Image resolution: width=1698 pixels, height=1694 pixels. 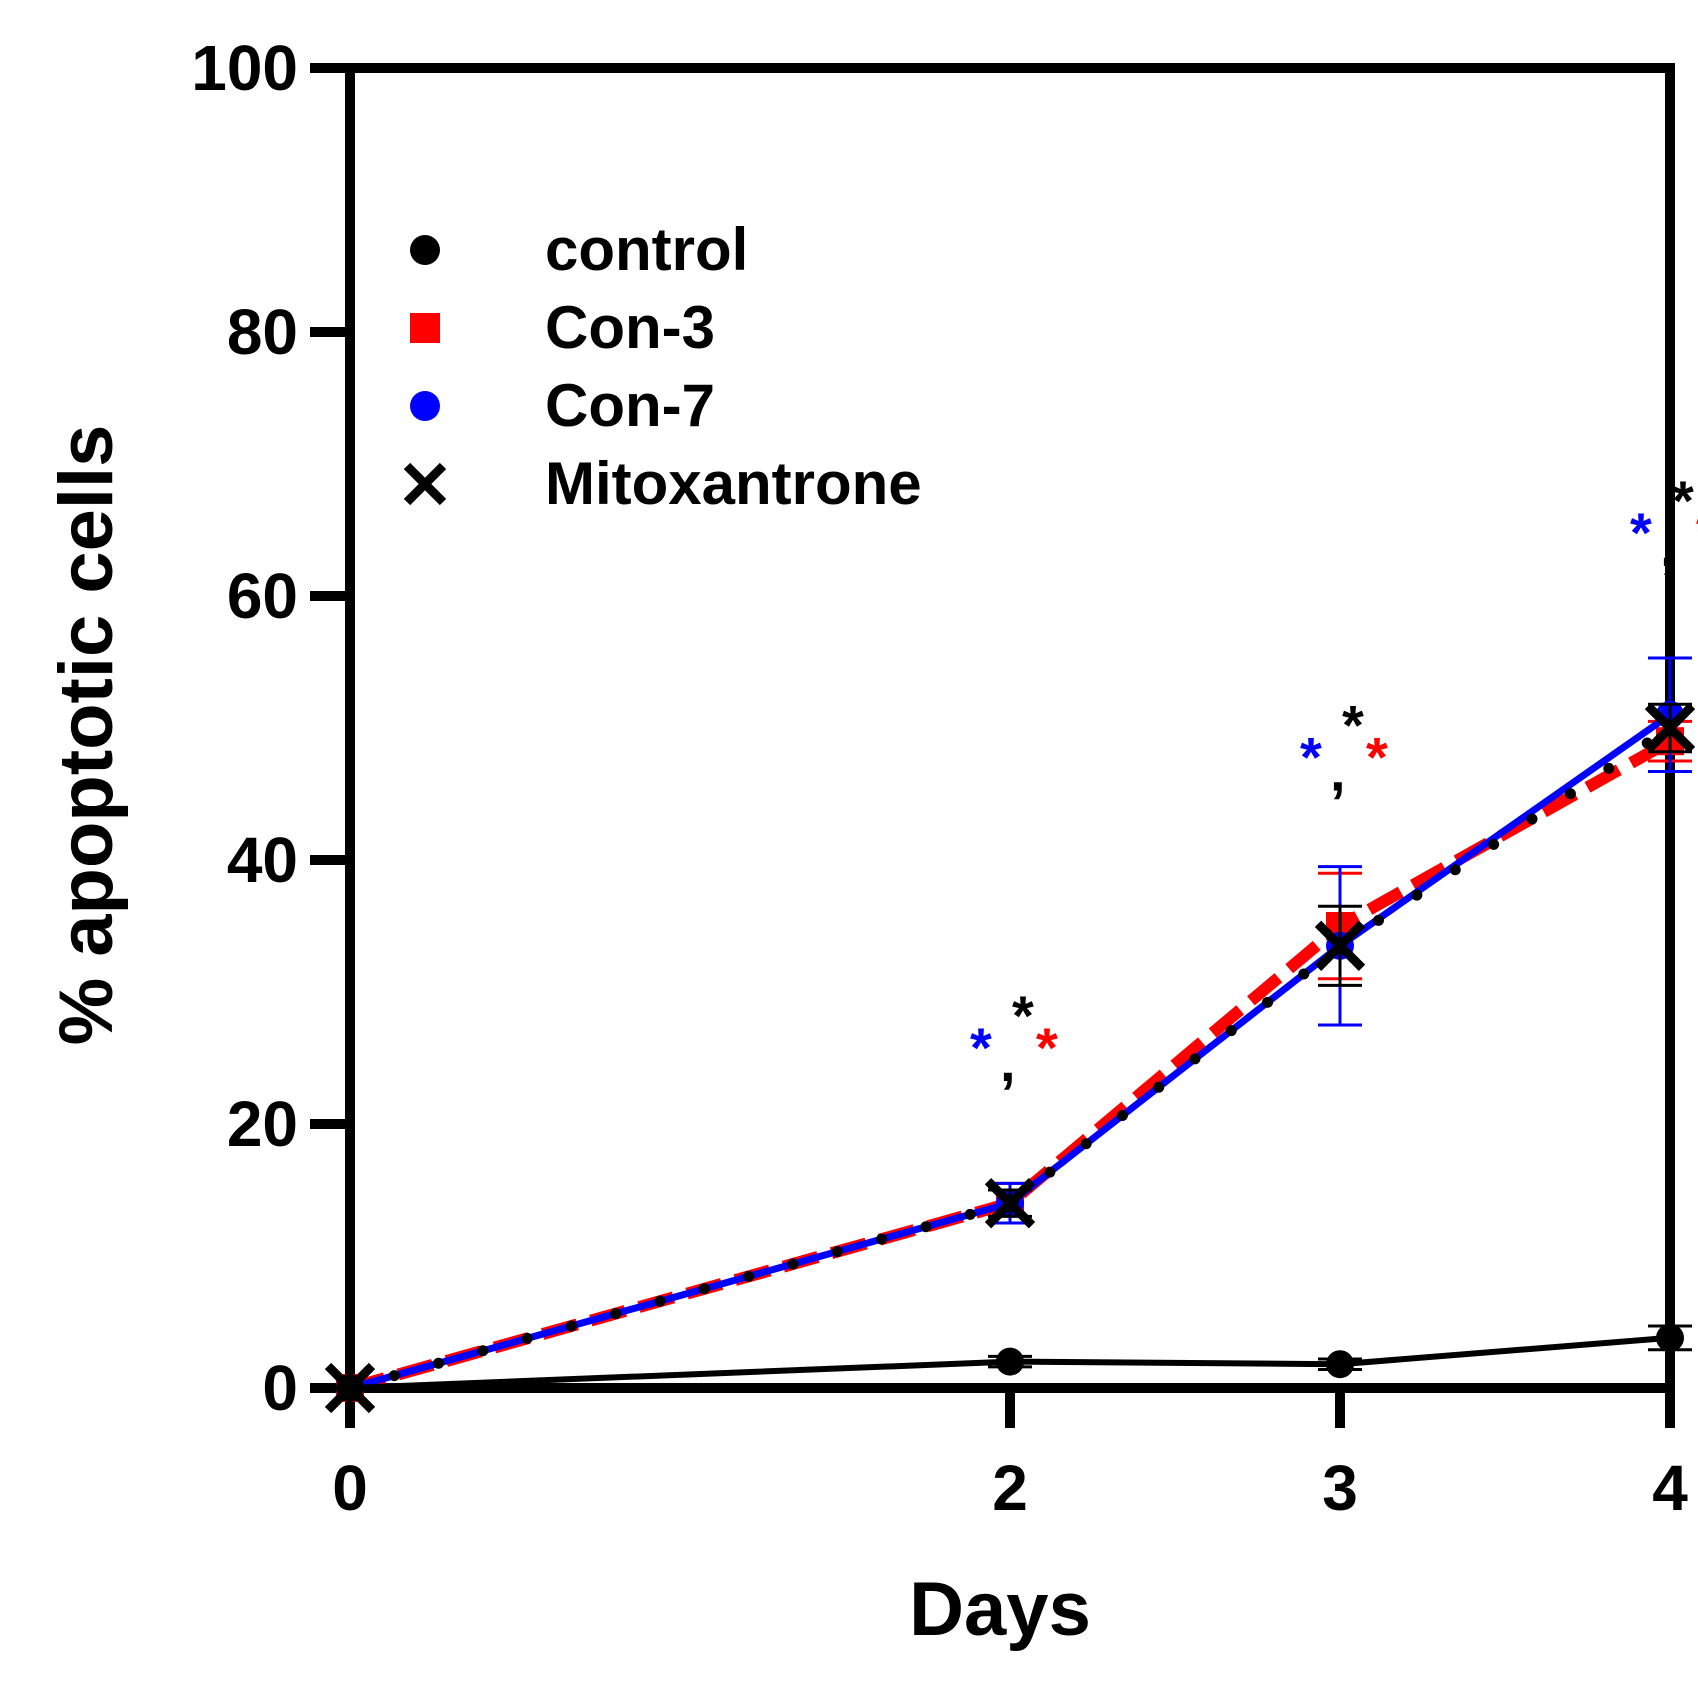 What do you see at coordinates (662, 366) in the screenshot?
I see `legend: control Con-3 Con-7 Mitoxantrone` at bounding box center [662, 366].